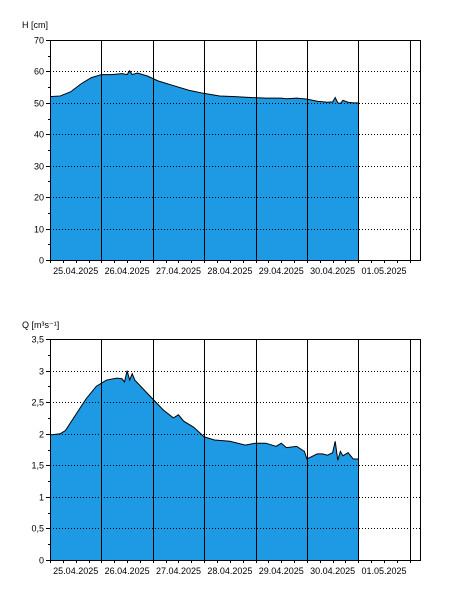 The height and width of the screenshot is (600, 450). I want to click on y-tick-label: 60, so click(39, 72).